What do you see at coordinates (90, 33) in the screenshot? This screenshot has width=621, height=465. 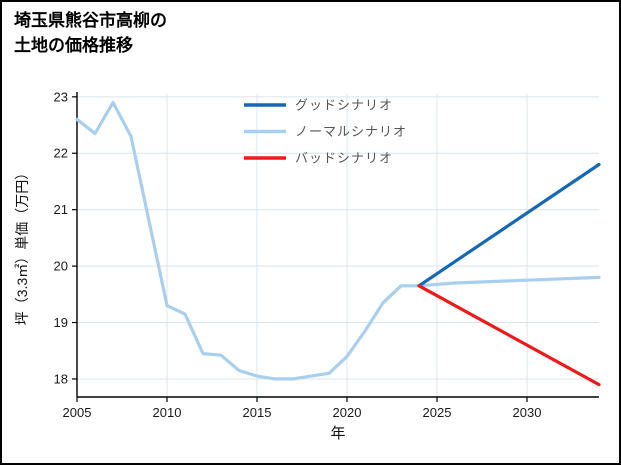 I see `chart-title: 埼玉県熊谷市高柳の 土地の価格推移` at bounding box center [90, 33].